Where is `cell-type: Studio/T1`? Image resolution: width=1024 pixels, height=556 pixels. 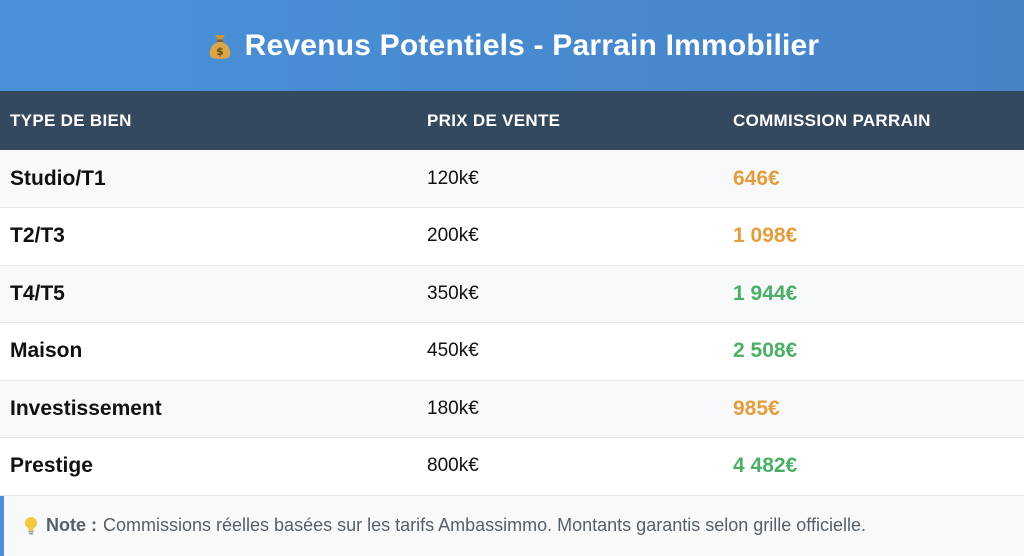 cell-type: Studio/T1 is located at coordinates (58, 178).